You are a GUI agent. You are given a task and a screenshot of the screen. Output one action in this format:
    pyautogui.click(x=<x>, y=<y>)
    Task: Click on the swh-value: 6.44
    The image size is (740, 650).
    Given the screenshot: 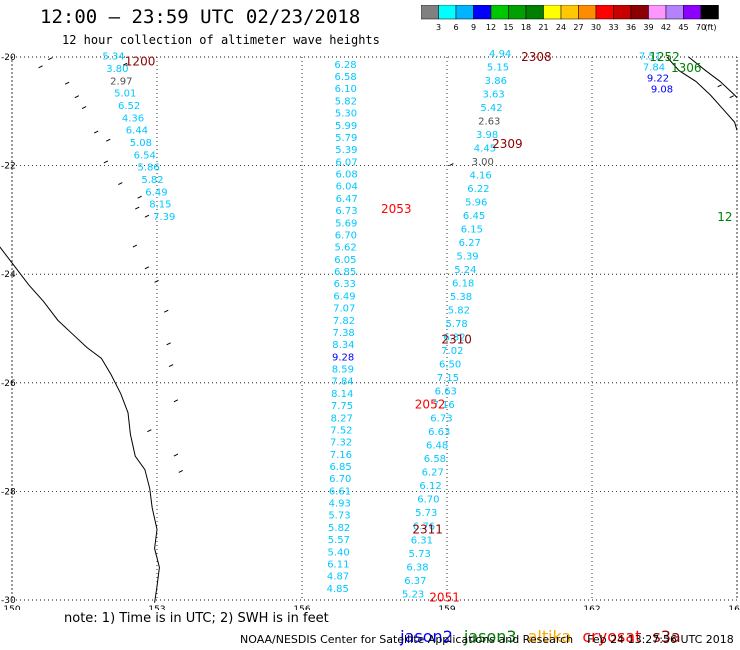 What is the action you would take?
    pyautogui.click(x=137, y=131)
    